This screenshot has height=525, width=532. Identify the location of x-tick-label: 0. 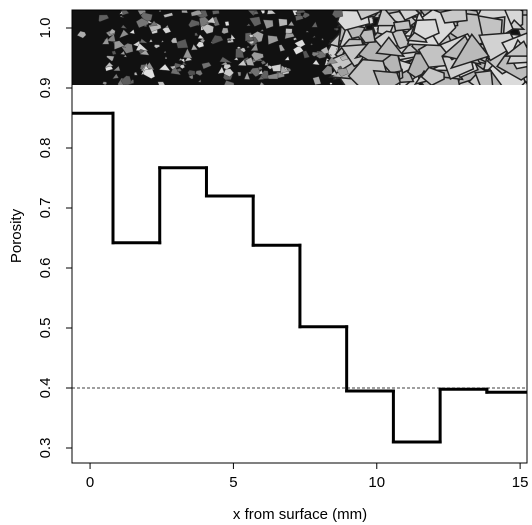
(90, 482).